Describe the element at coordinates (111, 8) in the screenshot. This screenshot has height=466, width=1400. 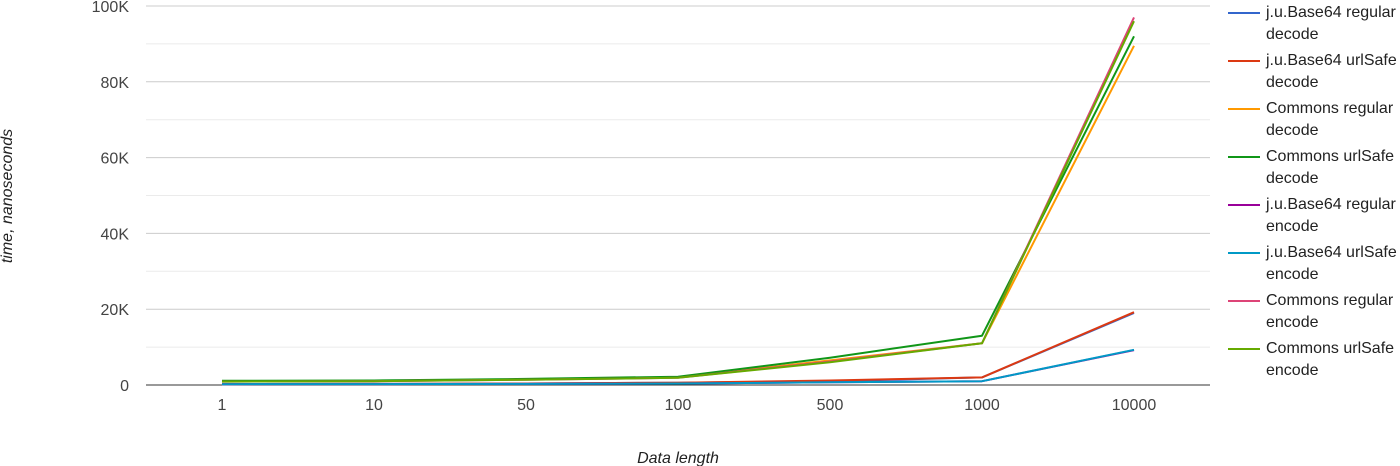
I see `y-tick-label: 100K` at that location.